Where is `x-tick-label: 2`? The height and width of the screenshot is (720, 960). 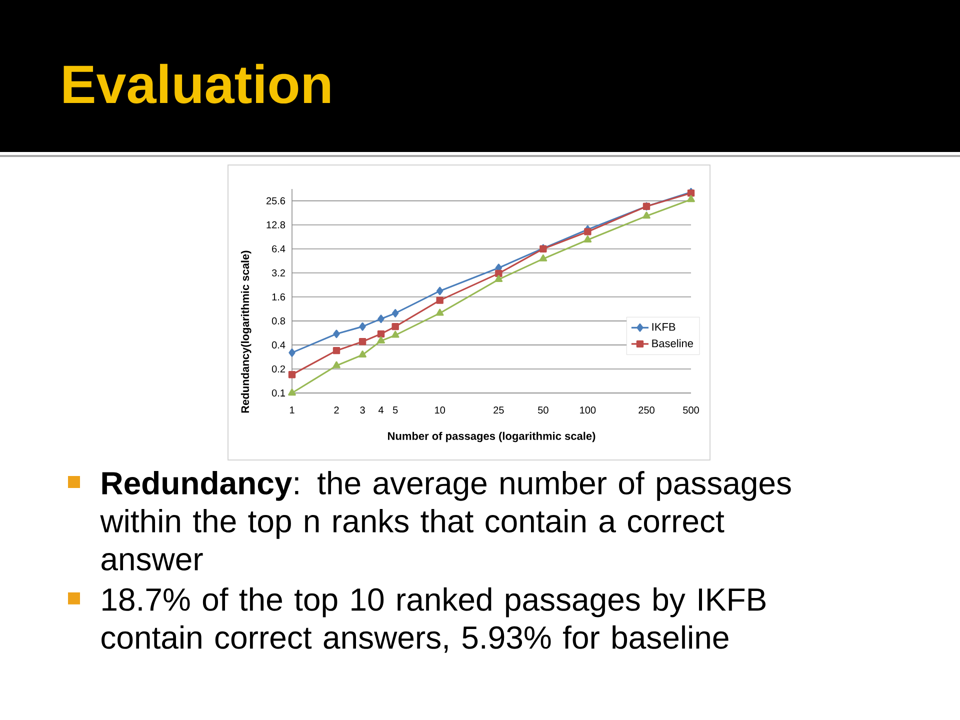 x-tick-label: 2 is located at coordinates (336, 410).